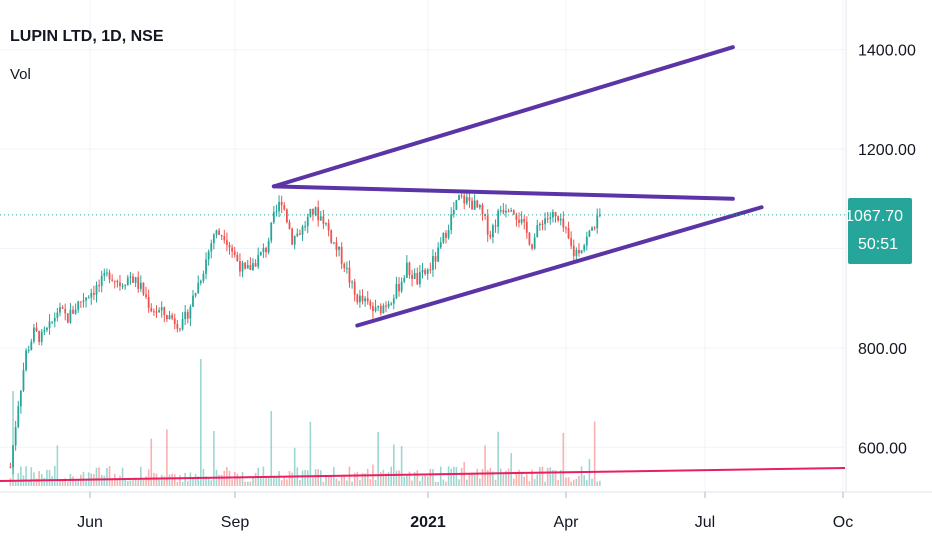 This screenshot has height=550, width=932. Describe the element at coordinates (887, 51) in the screenshot. I see `y-tick-label: 1400.00` at that location.